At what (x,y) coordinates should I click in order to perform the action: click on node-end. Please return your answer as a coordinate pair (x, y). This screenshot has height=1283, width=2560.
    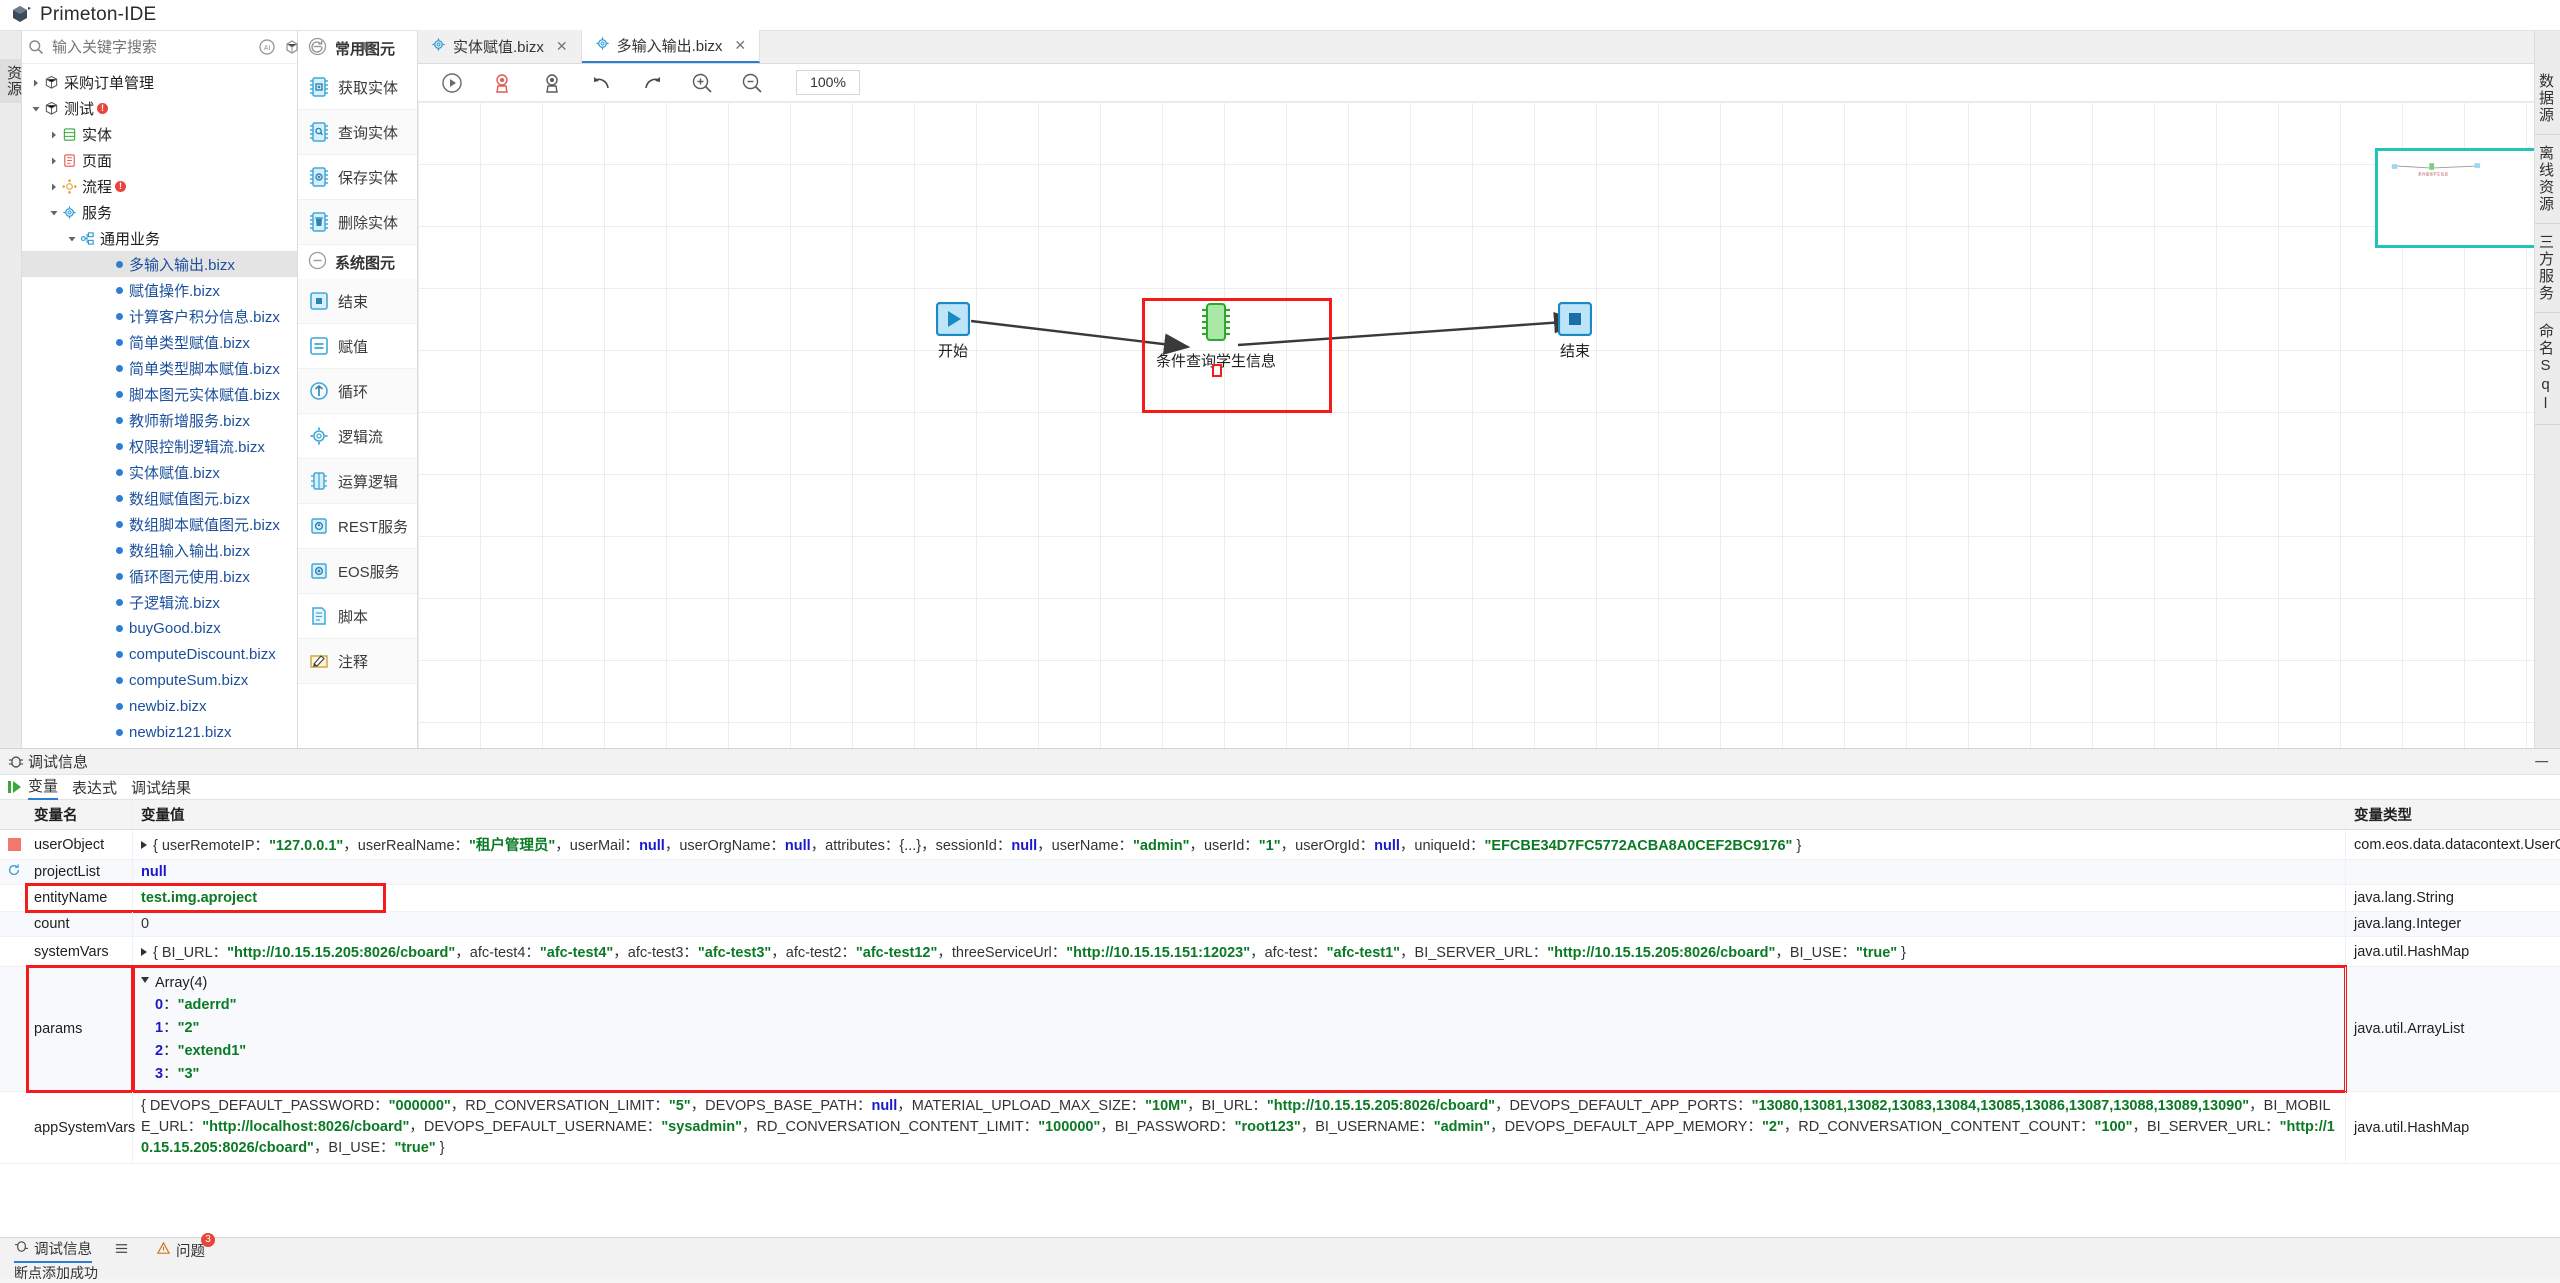
    Looking at the image, I should click on (1575, 321).